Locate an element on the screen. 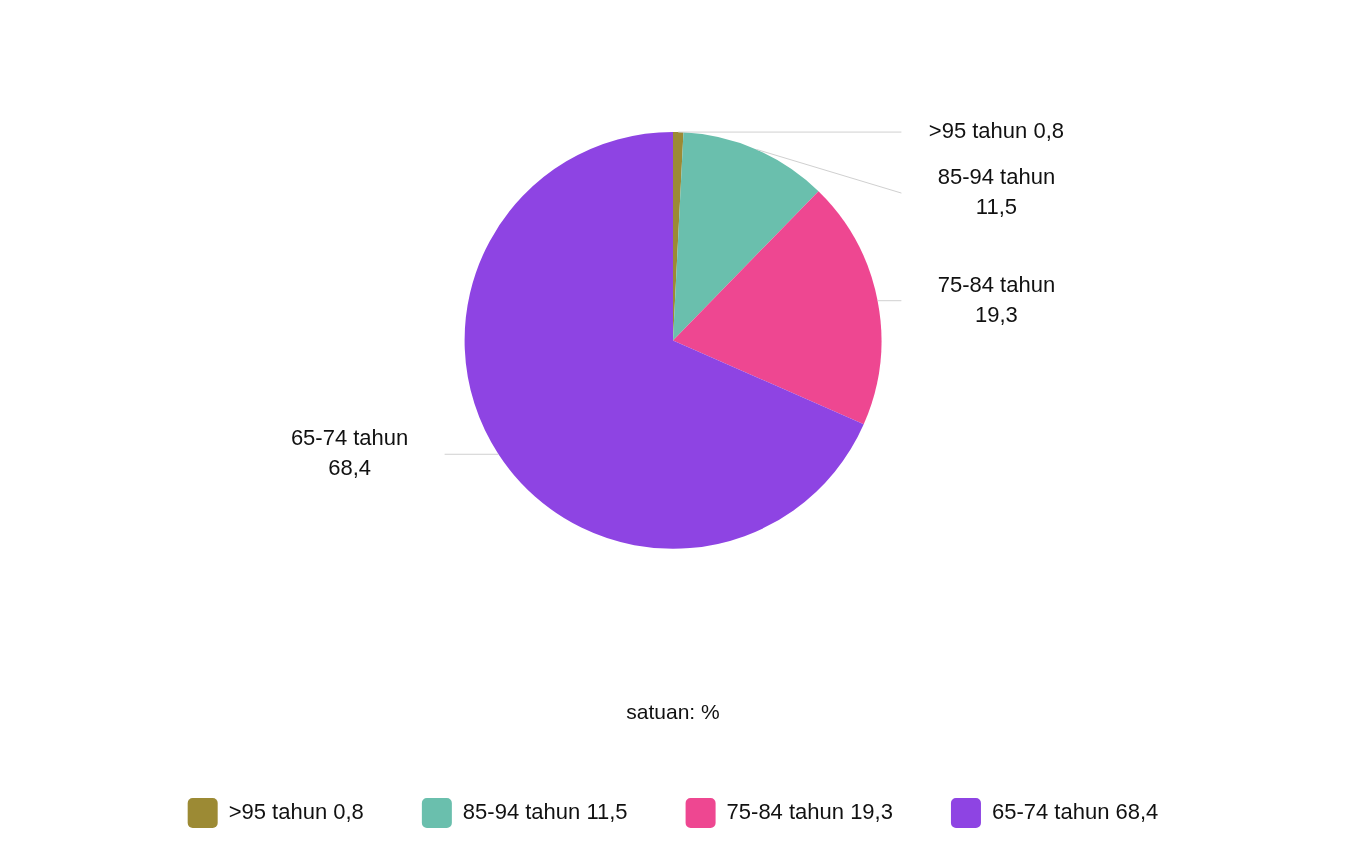 The image size is (1346, 866). legend-label: >95 tahun 0,8 is located at coordinates (296, 812).